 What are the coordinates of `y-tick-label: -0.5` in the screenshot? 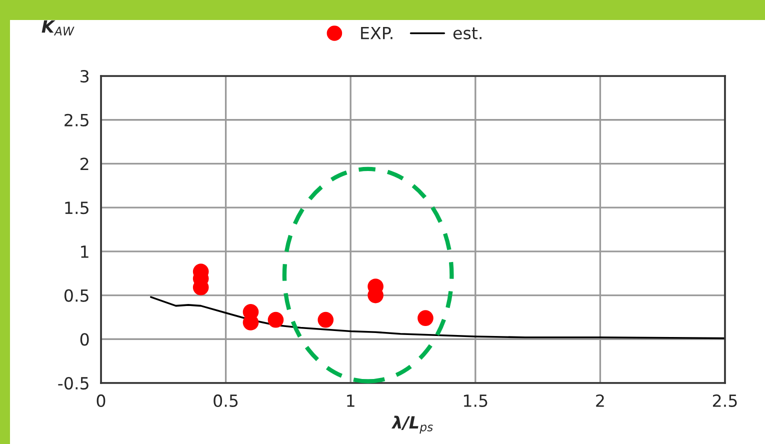 It's located at (73, 383).